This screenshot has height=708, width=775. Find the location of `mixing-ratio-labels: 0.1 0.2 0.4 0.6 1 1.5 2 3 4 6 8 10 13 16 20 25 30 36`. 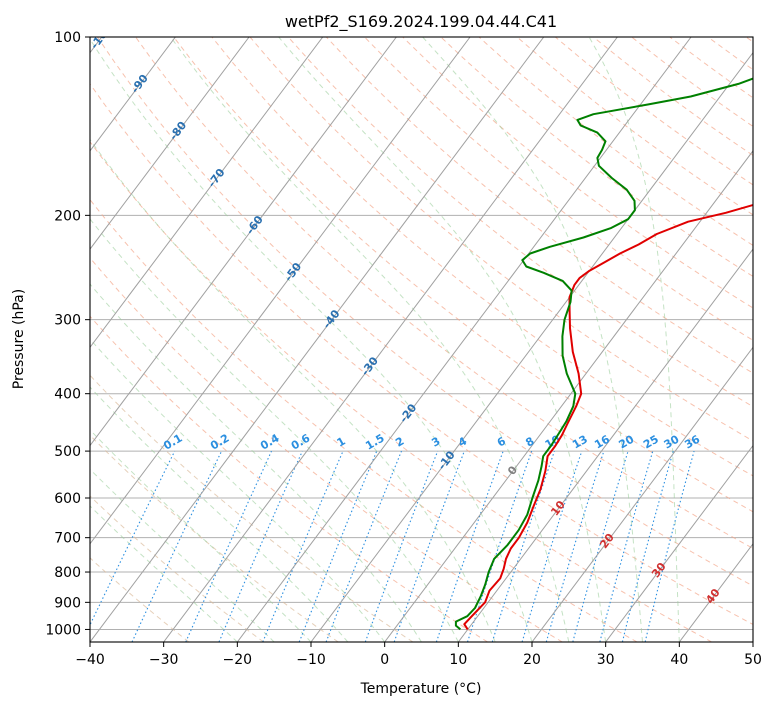

mixing-ratio-labels: 0.1 0.2 0.4 0.6 1 1.5 2 3 4 6 8 10 13 16 20 25 30 36 is located at coordinates (431, 441).